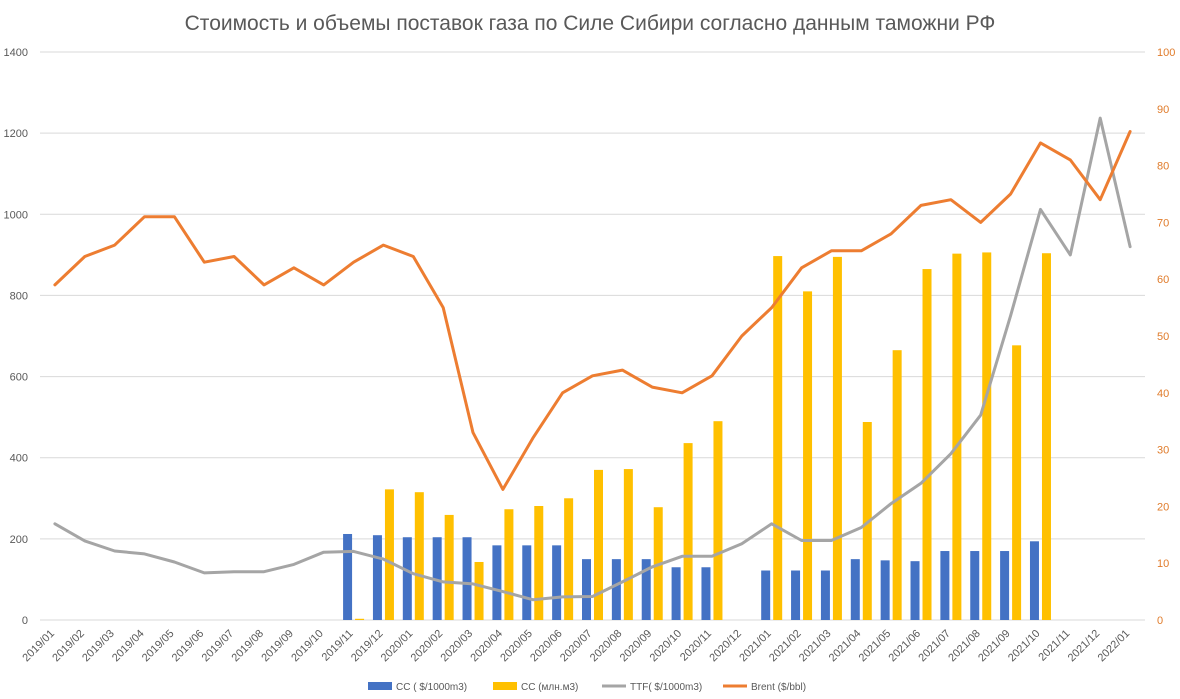 The width and height of the screenshot is (1180, 699). Describe the element at coordinates (19, 296) in the screenshot. I see `y-left-tick-label: 800` at that location.